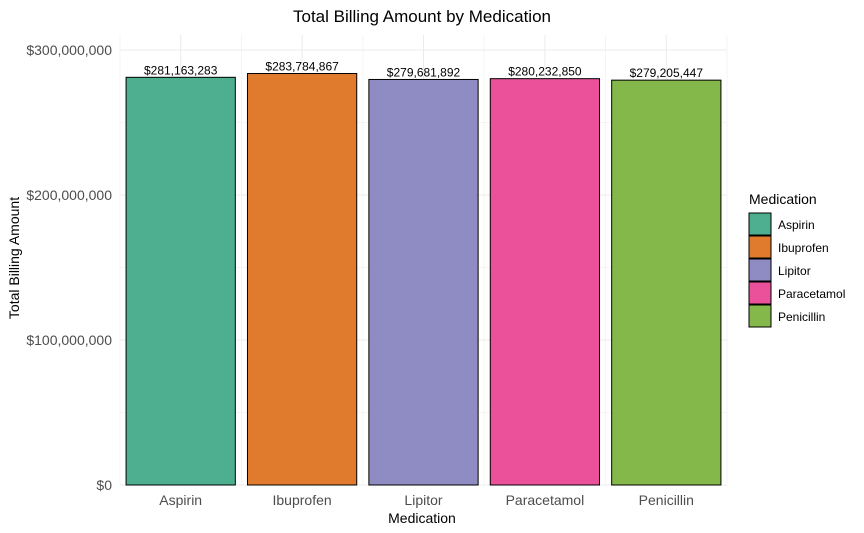 Image resolution: width=864 pixels, height=533 pixels. Describe the element at coordinates (760, 293) in the screenshot. I see `legend-key-paracetamol` at that location.